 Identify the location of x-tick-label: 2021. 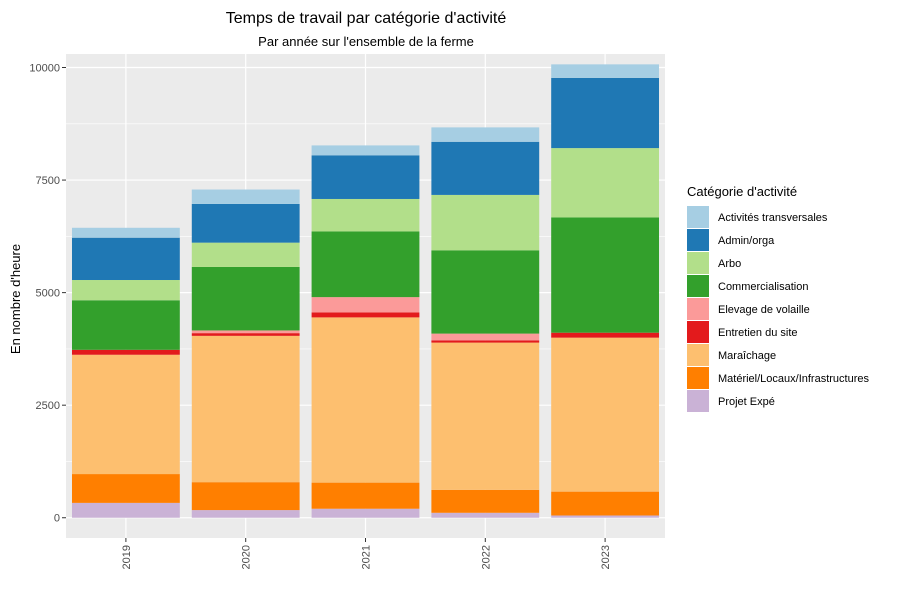
(367, 557).